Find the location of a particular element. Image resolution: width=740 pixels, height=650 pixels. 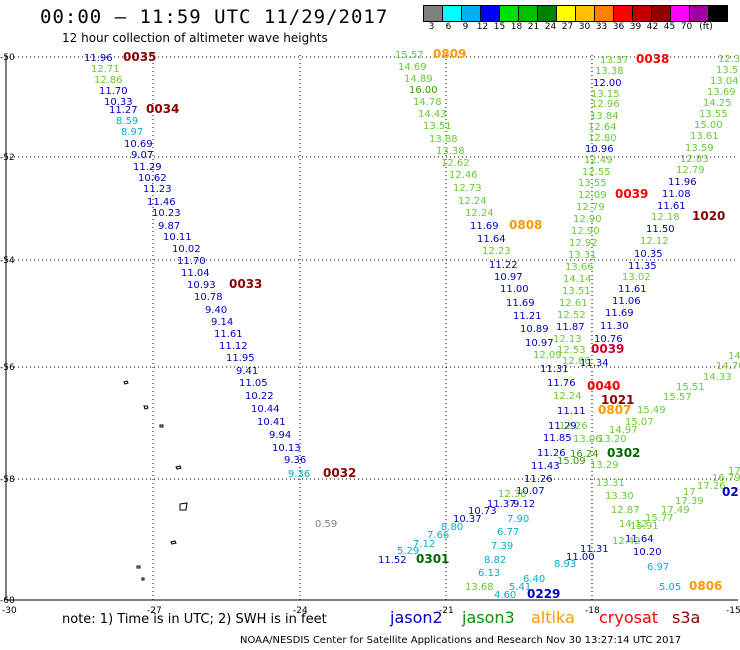

wave-height-label: 15.51 is located at coordinates (690, 387).